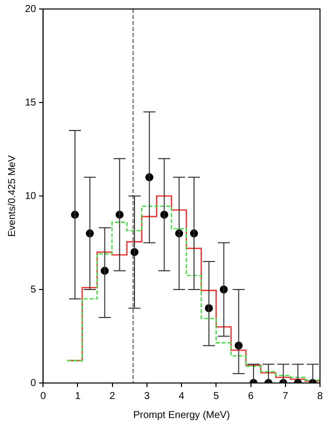 The height and width of the screenshot is (425, 328). I want to click on x-tick-label: 0, so click(43, 396).